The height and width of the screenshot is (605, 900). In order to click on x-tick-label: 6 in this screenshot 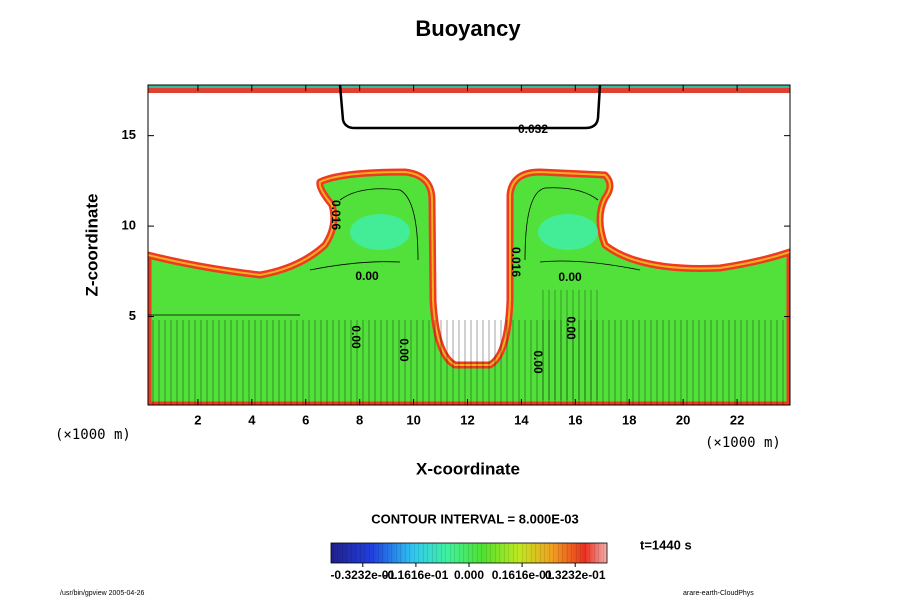, I will do `click(305, 419)`.